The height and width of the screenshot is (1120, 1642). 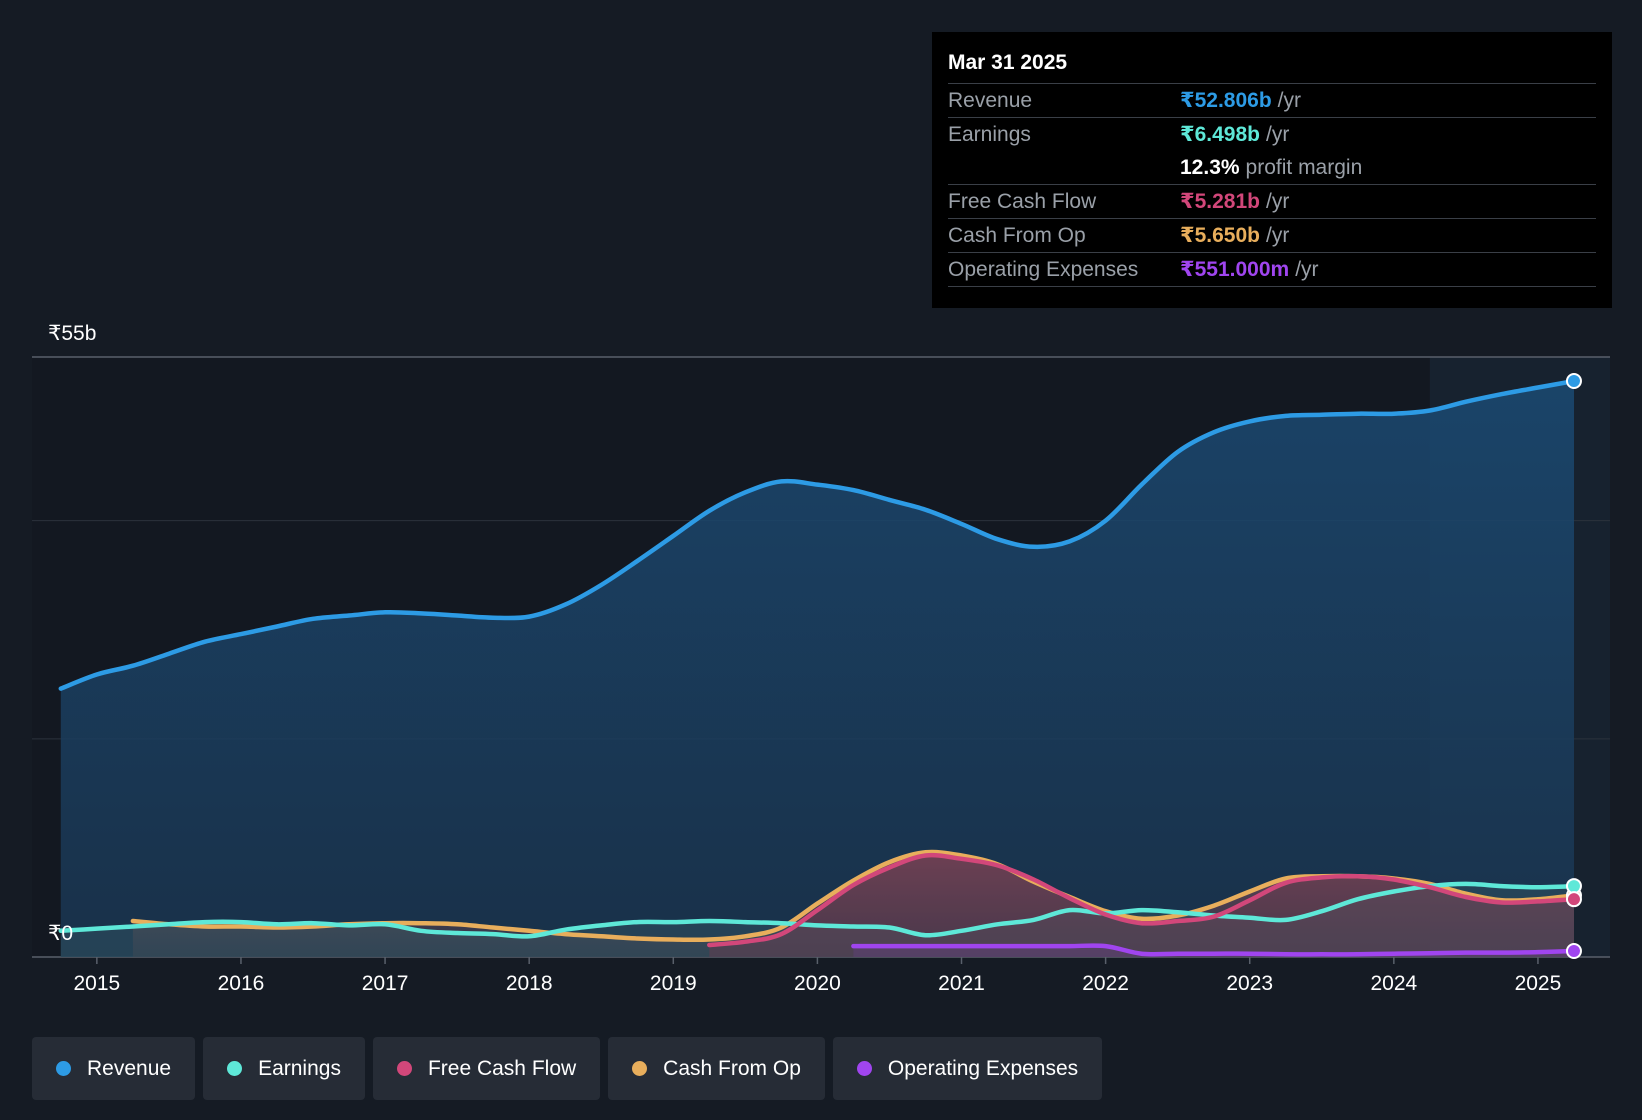 What do you see at coordinates (1210, 167) in the screenshot?
I see `profit-margin-value: 12.3%` at bounding box center [1210, 167].